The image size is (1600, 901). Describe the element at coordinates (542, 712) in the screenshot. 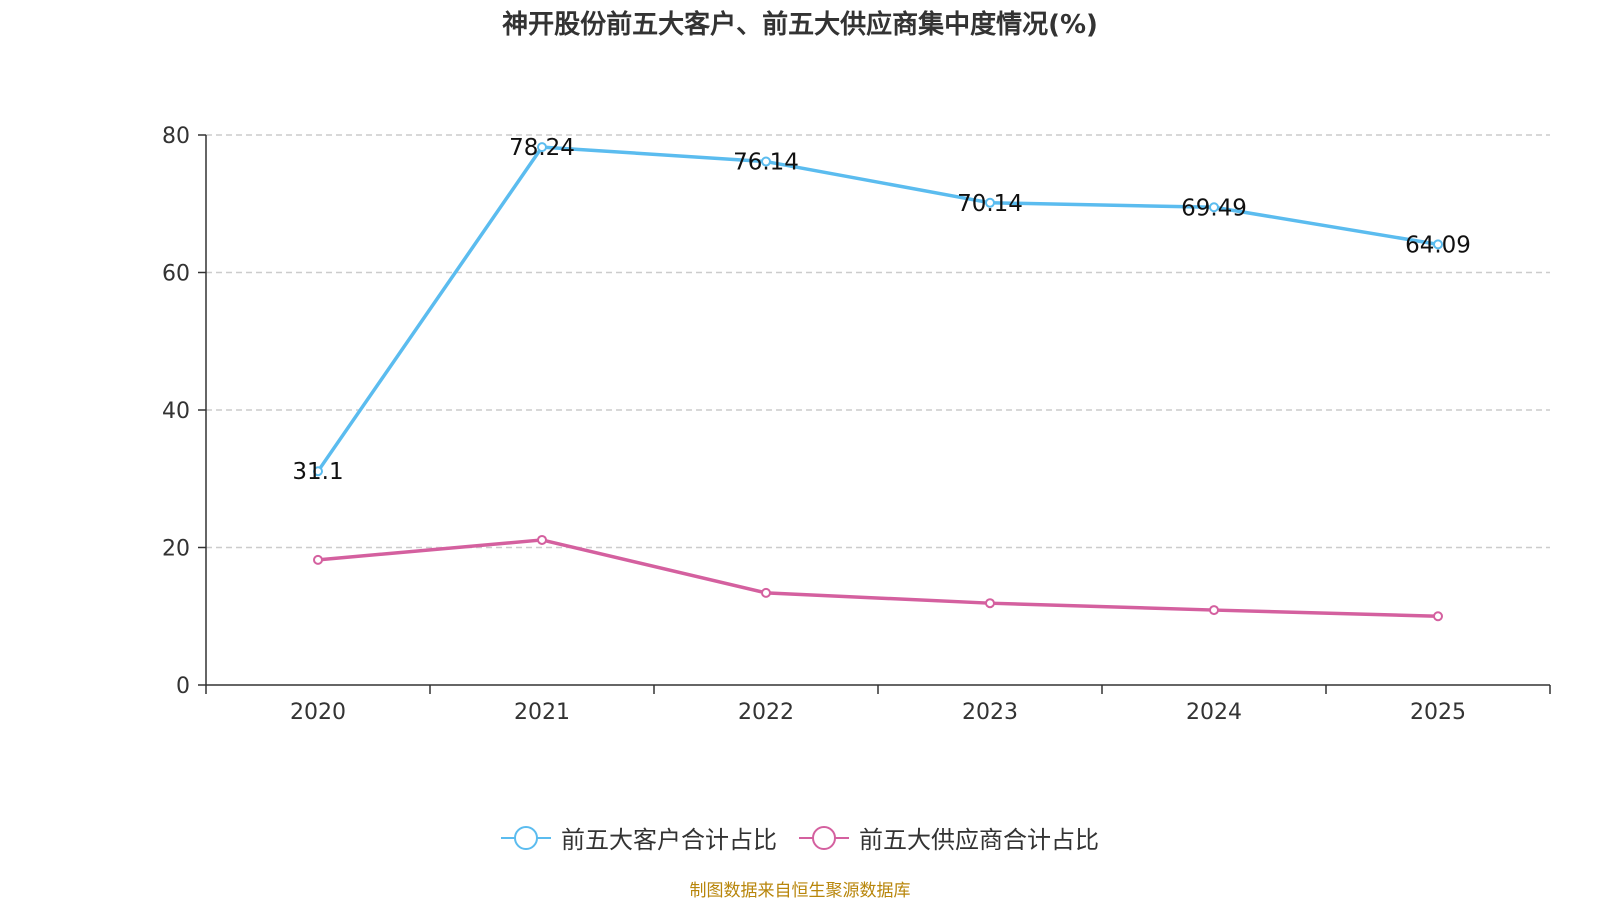

I see `x-tick-label-2021: 2021` at that location.